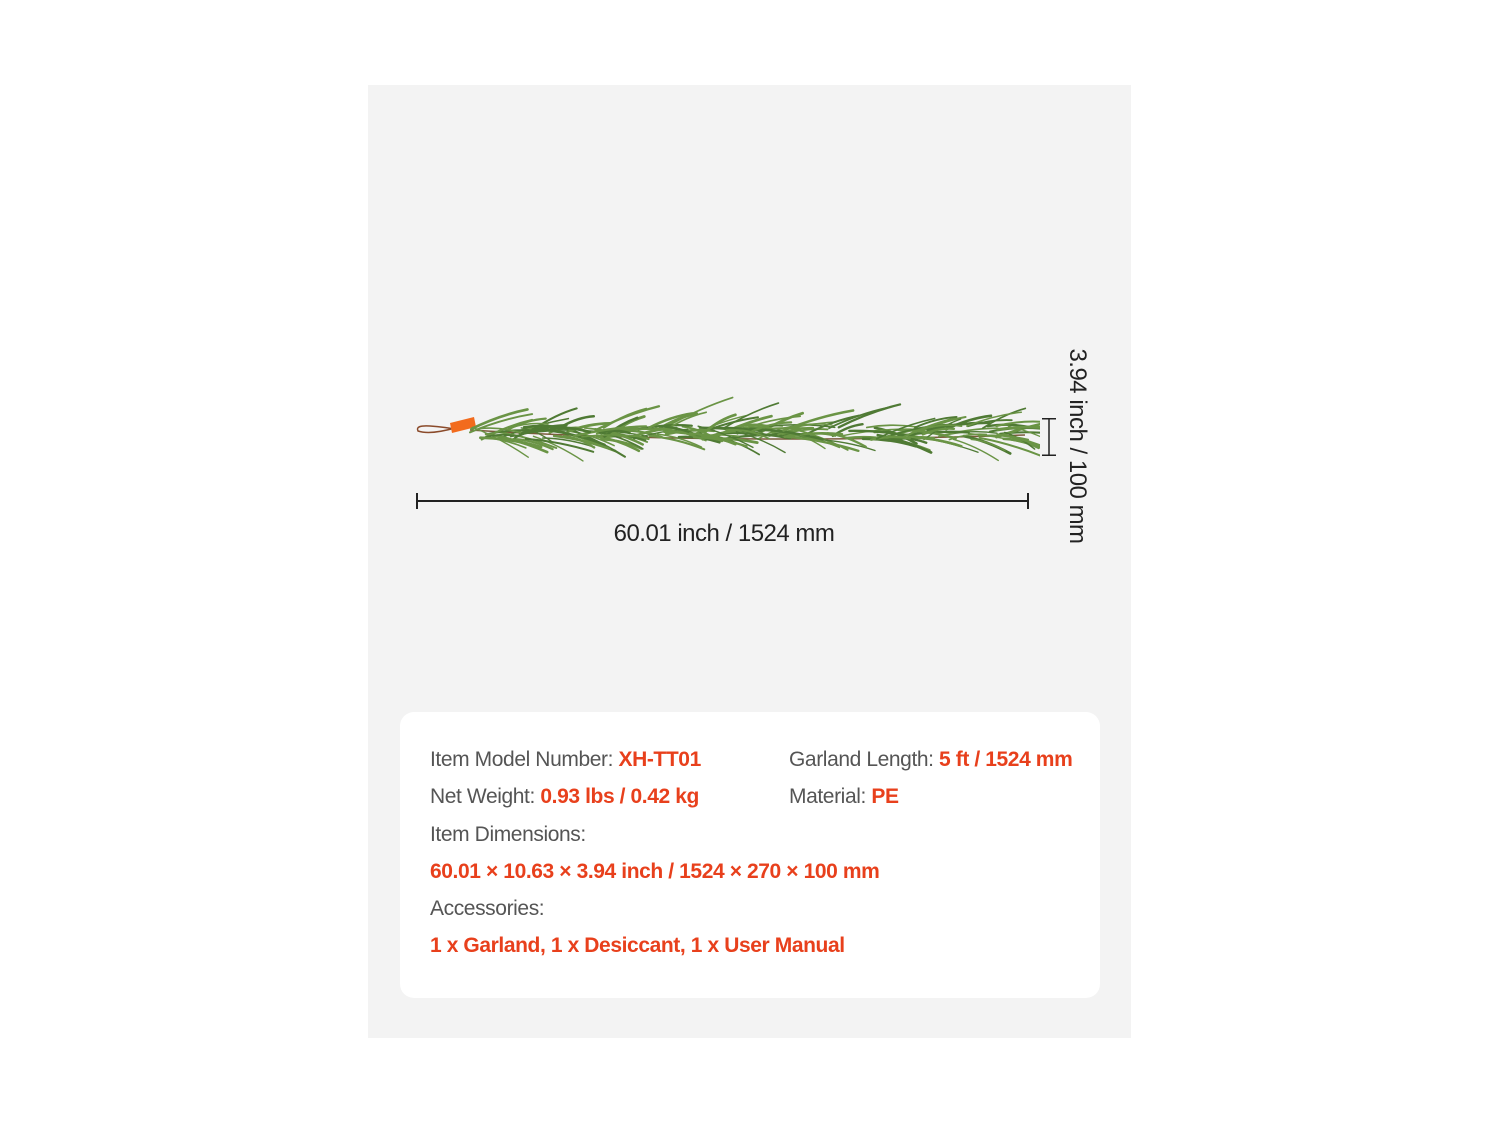  I want to click on length-tick-right, so click(1028, 501).